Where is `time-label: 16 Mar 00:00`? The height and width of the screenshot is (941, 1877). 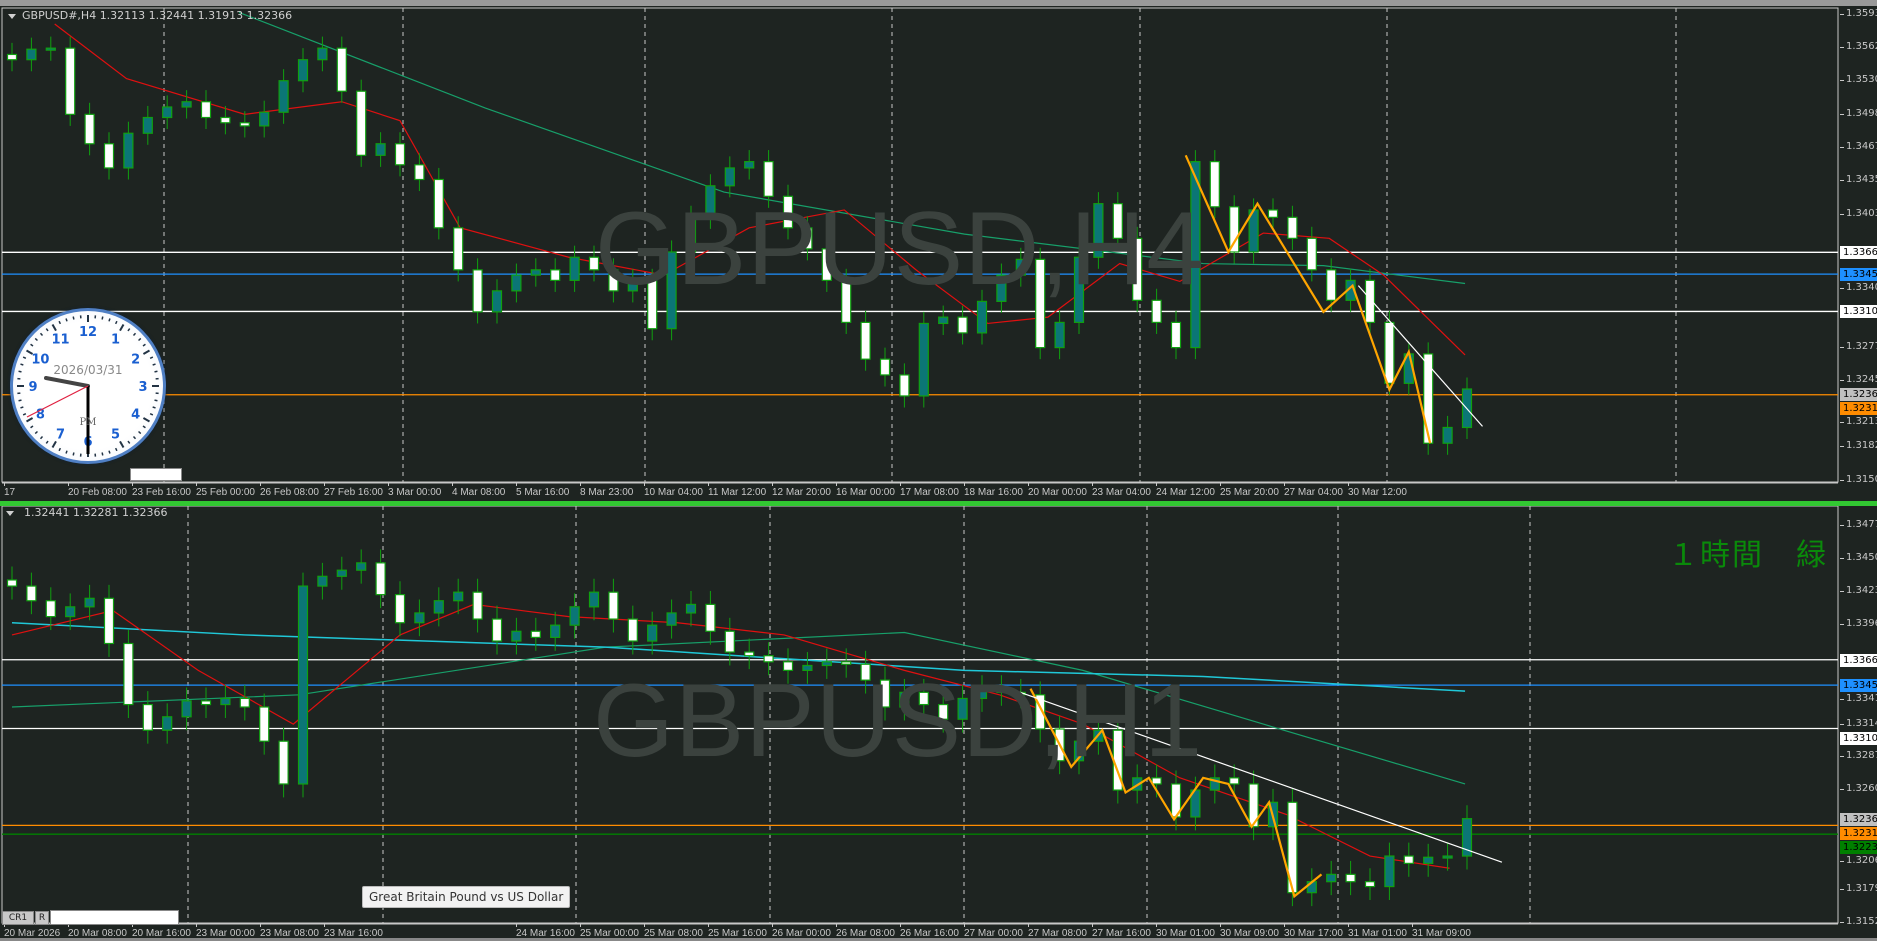 time-label: 16 Mar 00:00 is located at coordinates (865, 490).